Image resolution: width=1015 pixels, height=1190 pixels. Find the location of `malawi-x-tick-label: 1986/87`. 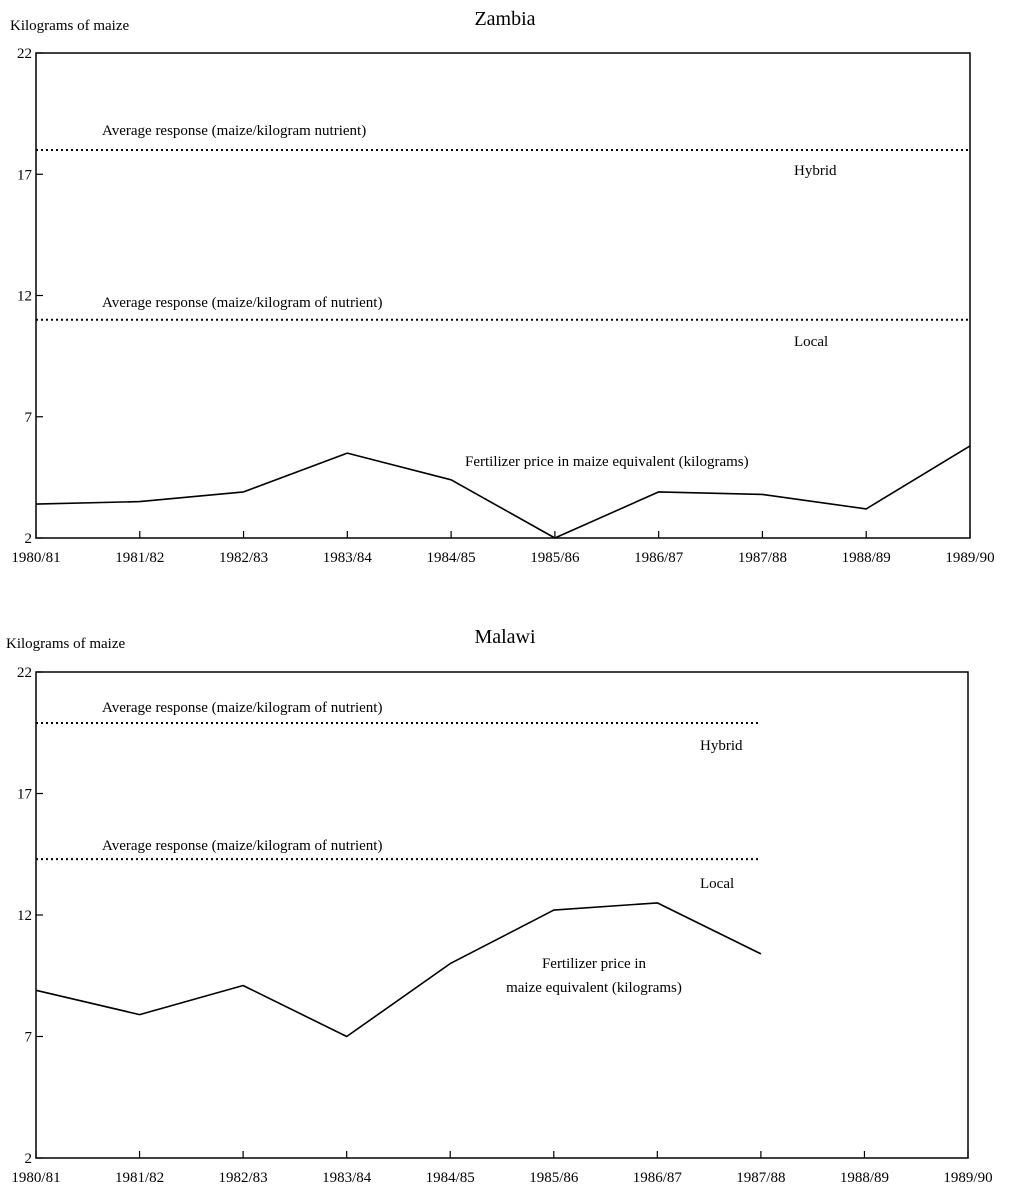

malawi-x-tick-label: 1986/87 is located at coordinates (658, 1178).